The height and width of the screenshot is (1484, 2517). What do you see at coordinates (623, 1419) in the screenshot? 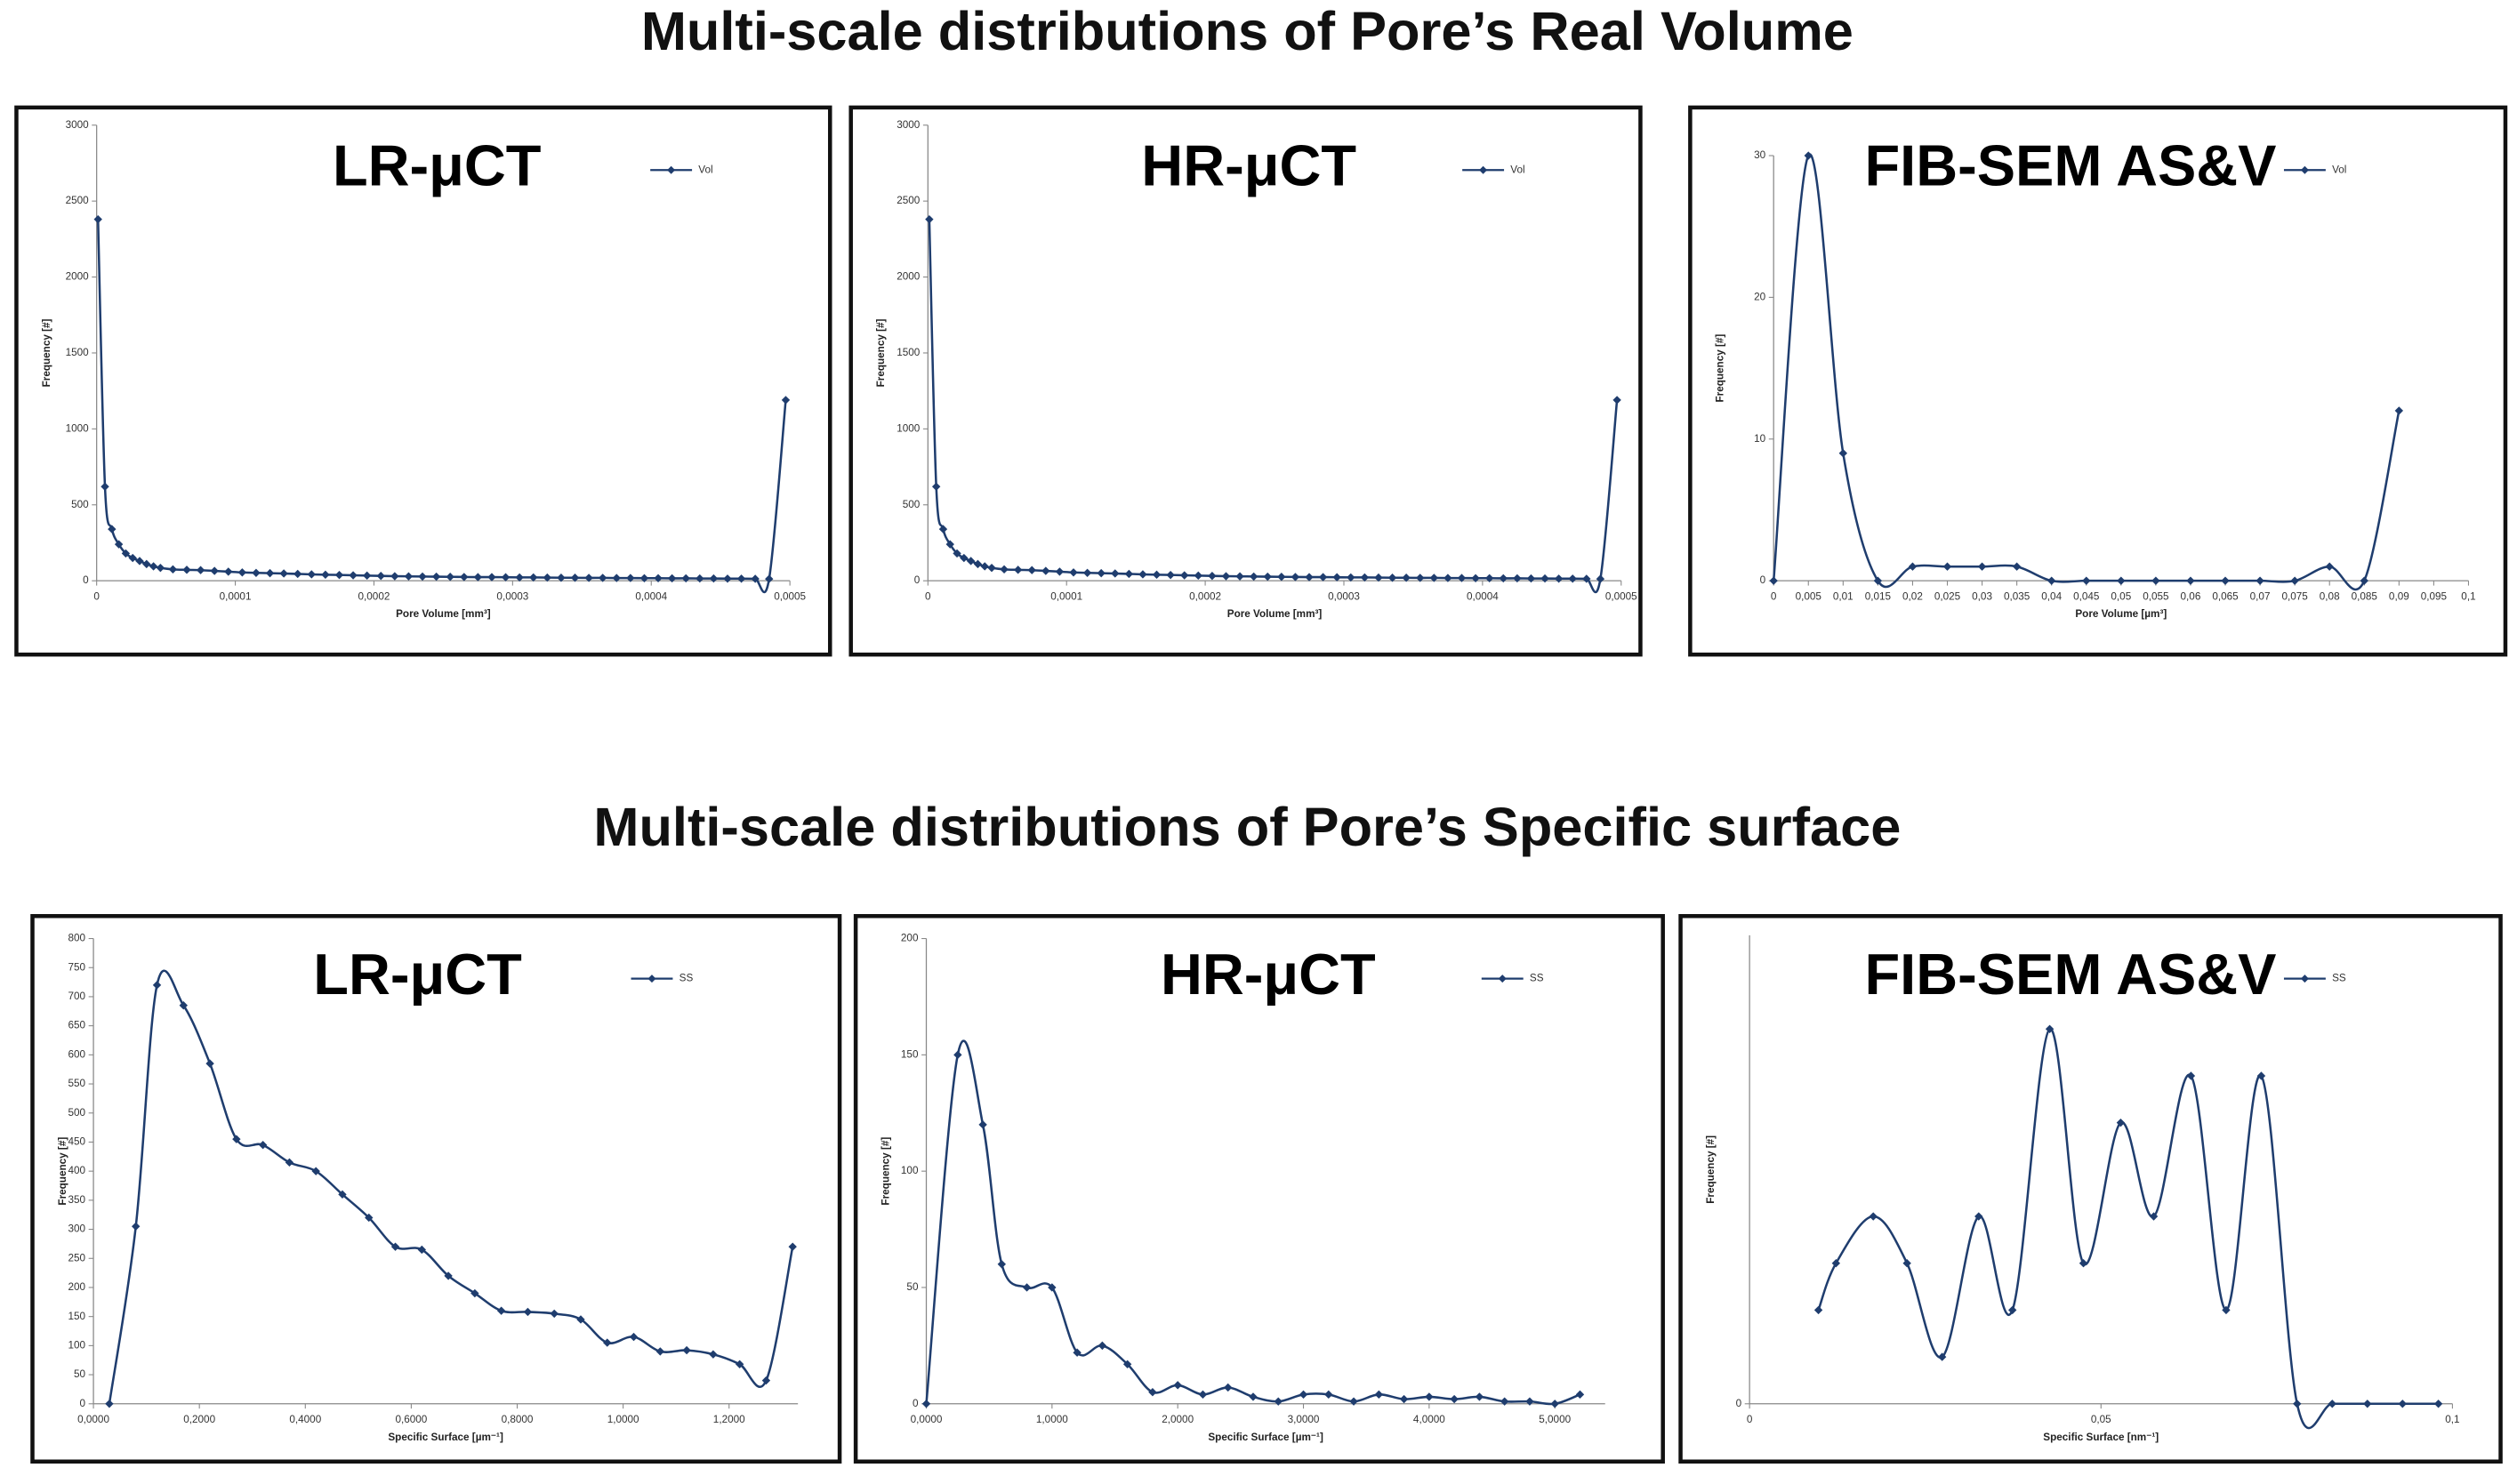
I see `x-tick-label: 1,0000` at bounding box center [623, 1419].